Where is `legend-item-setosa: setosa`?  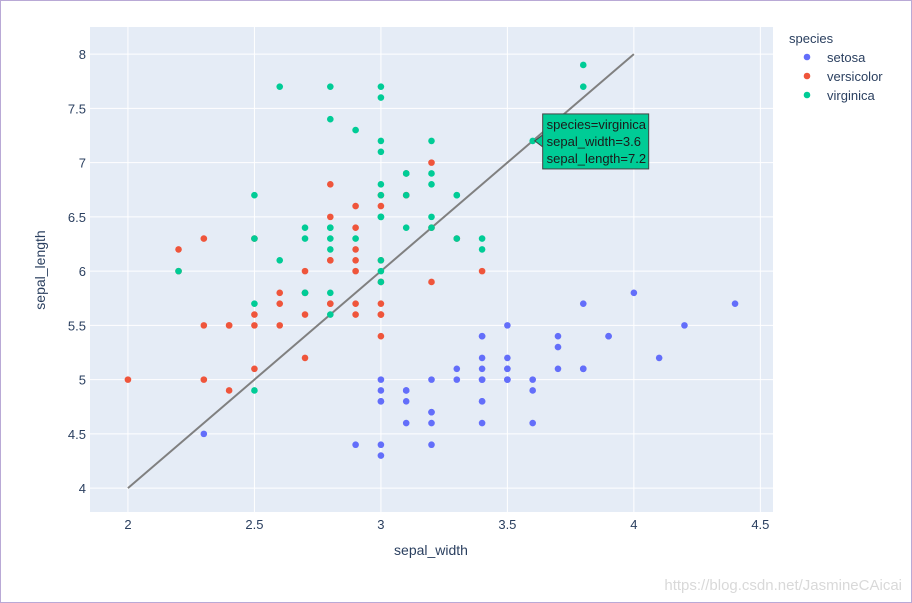 legend-item-setosa: setosa is located at coordinates (834, 57).